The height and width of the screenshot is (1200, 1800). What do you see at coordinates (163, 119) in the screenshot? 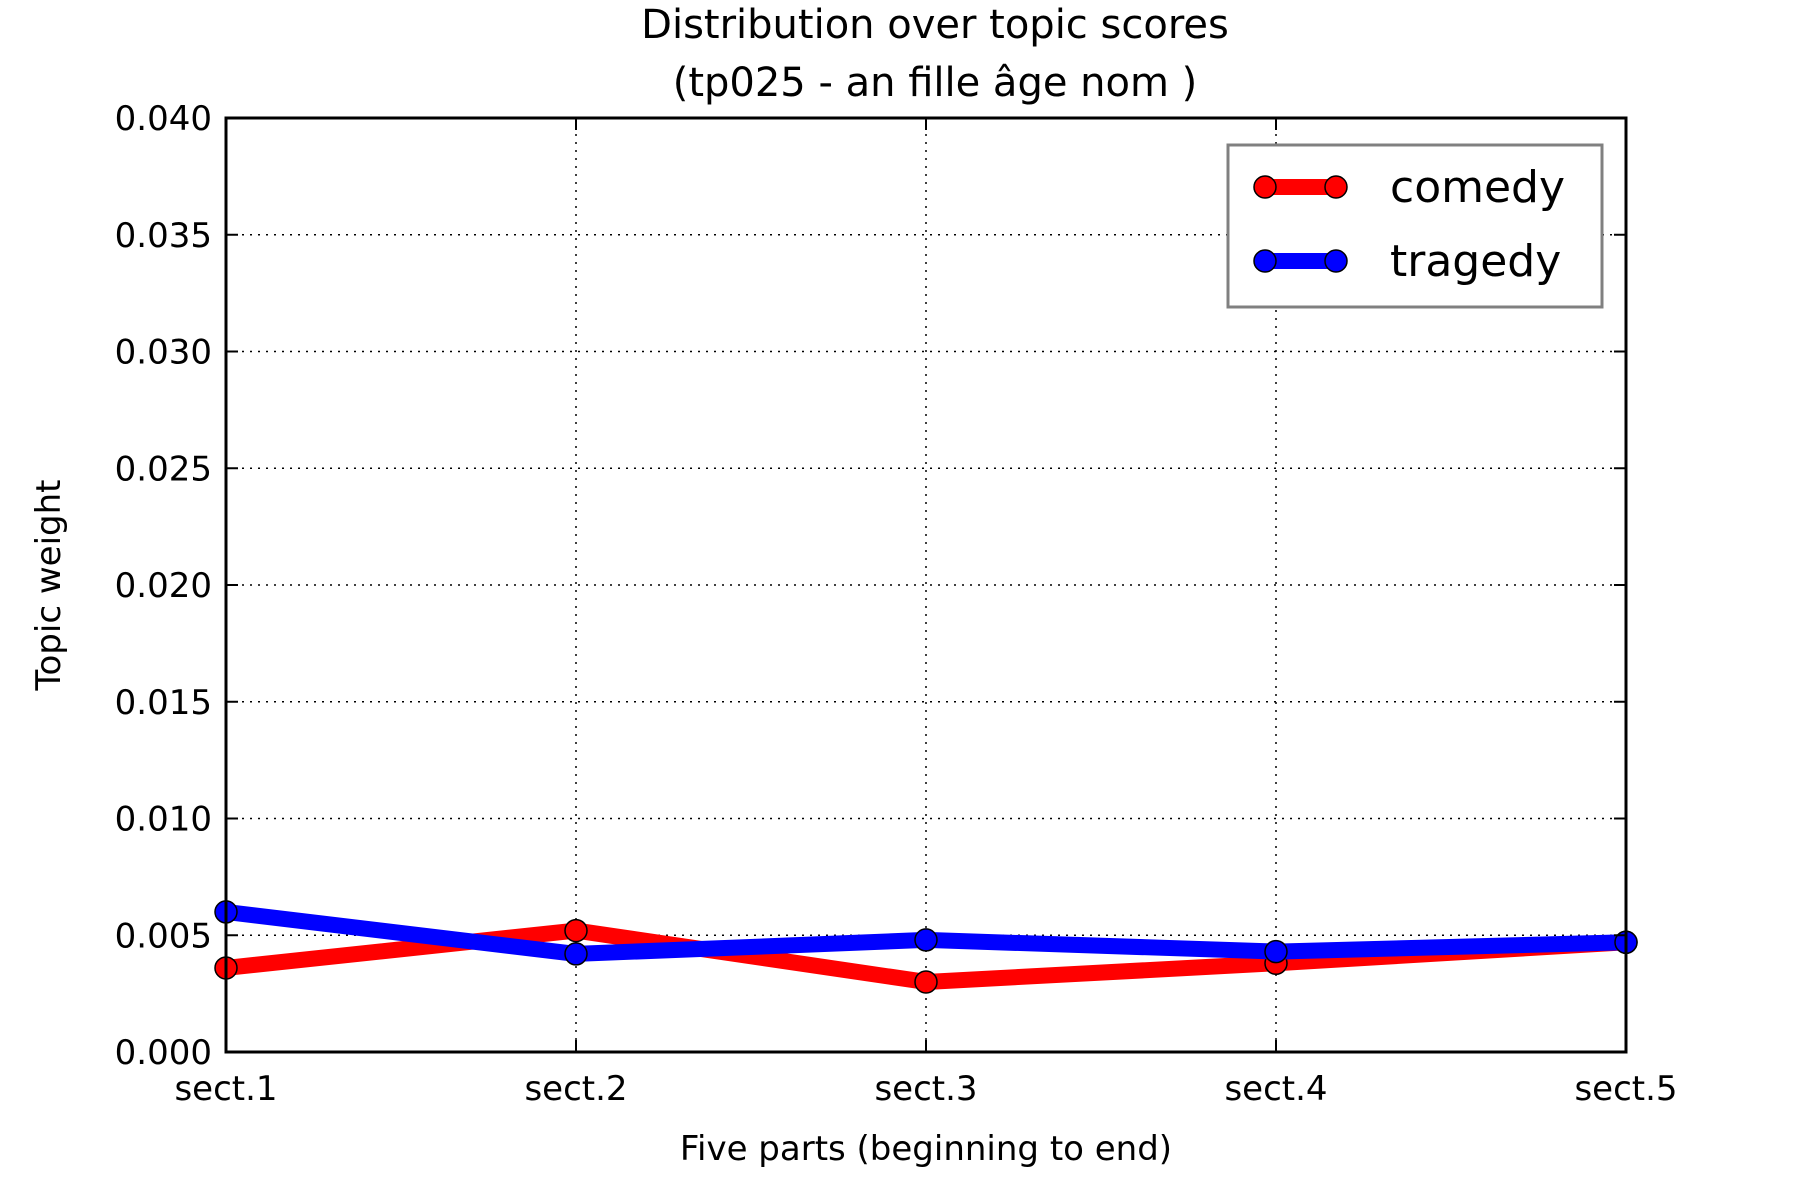
I see `y-tick-label: 0.040` at bounding box center [163, 119].